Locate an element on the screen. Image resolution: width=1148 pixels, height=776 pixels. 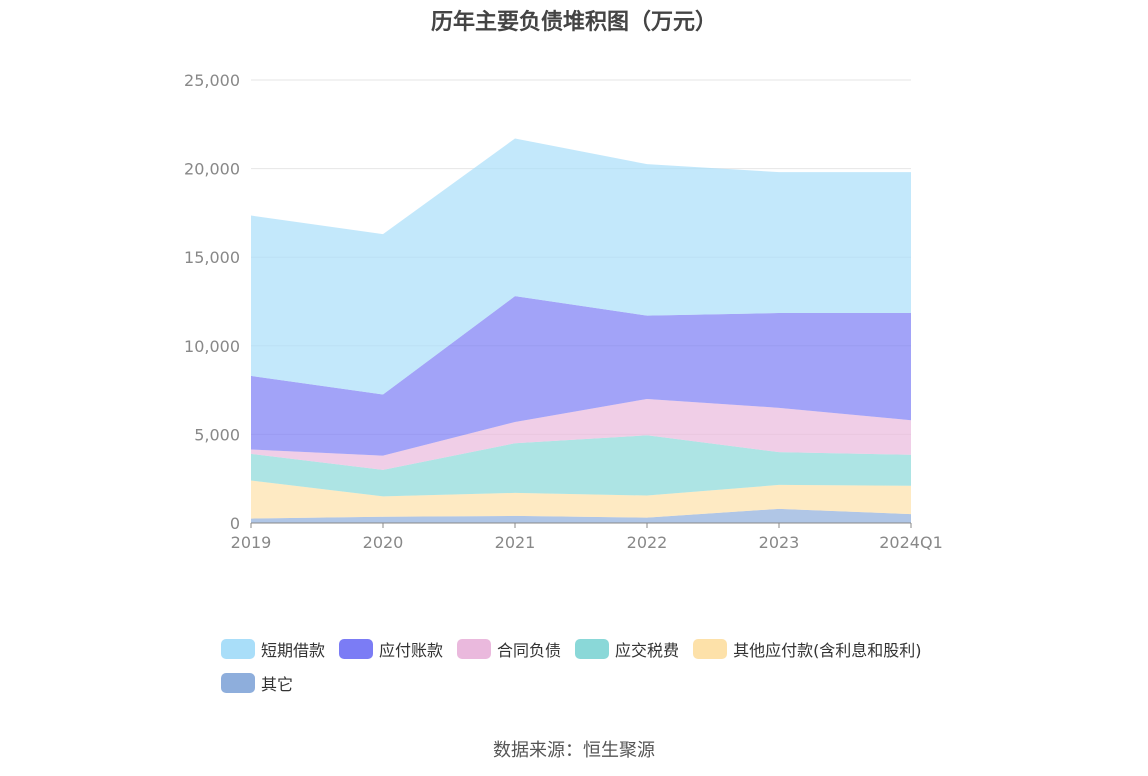
data-source: 数据来源：恒生聚源 is located at coordinates (574, 750).